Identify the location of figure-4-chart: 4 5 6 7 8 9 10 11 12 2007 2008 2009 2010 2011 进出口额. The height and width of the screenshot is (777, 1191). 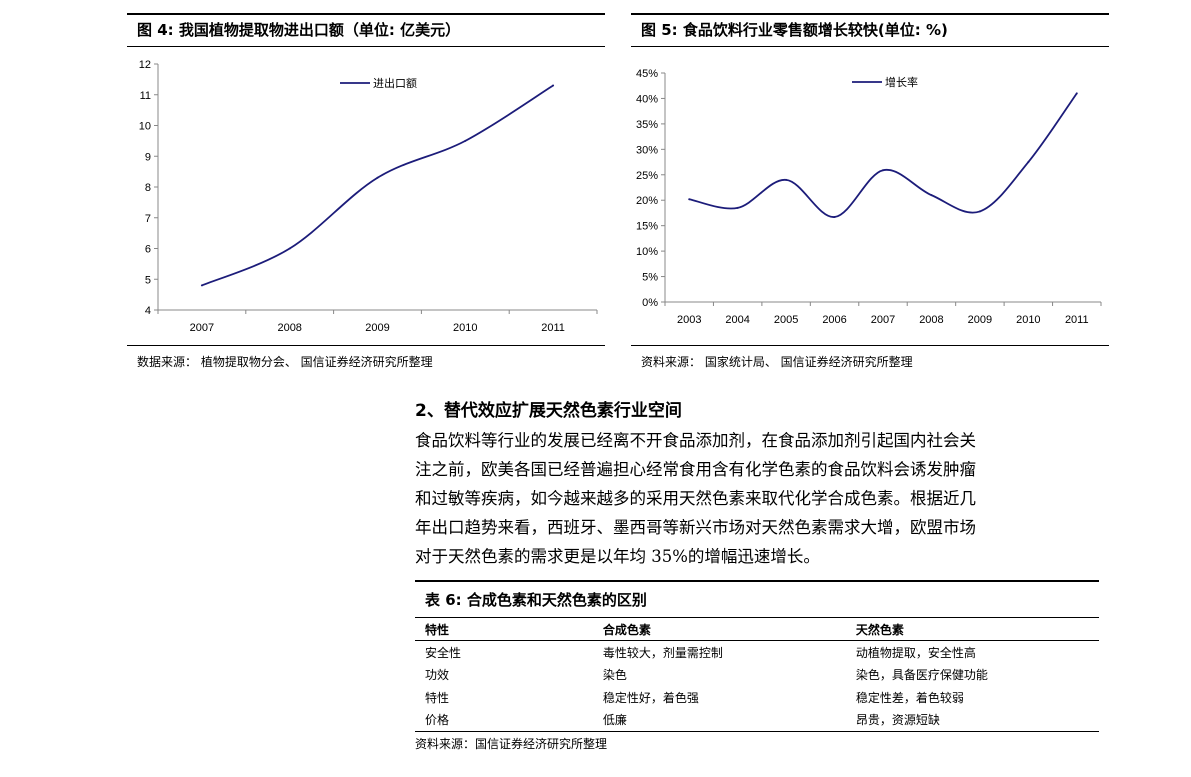
(368, 196).